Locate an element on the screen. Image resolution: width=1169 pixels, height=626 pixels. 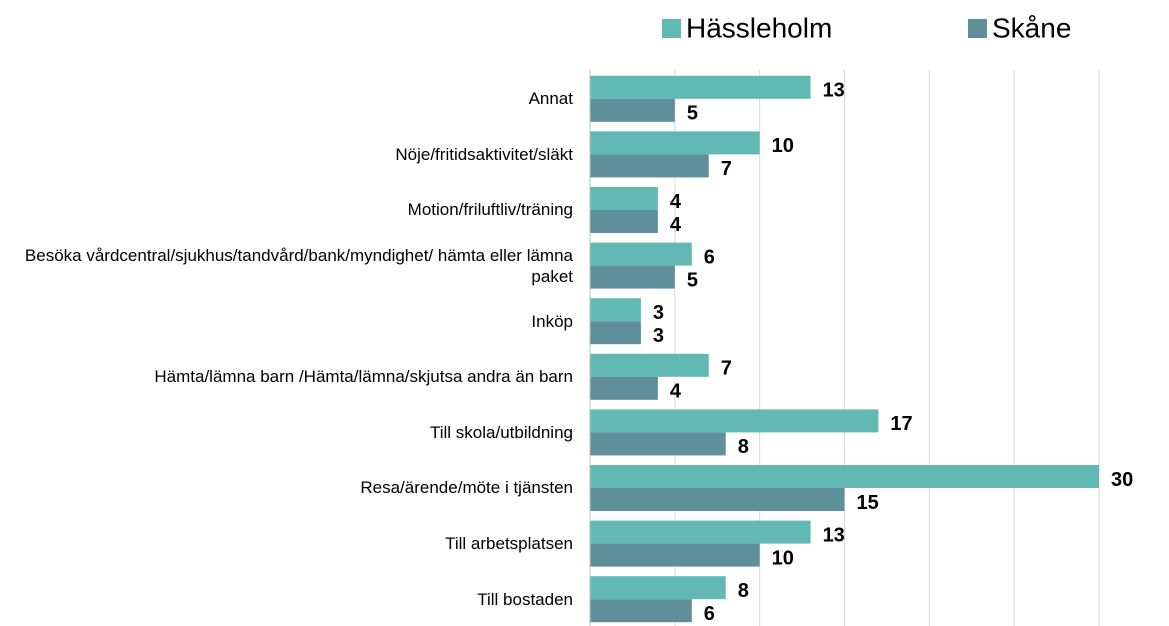
category-label: Inköp is located at coordinates (552, 321).